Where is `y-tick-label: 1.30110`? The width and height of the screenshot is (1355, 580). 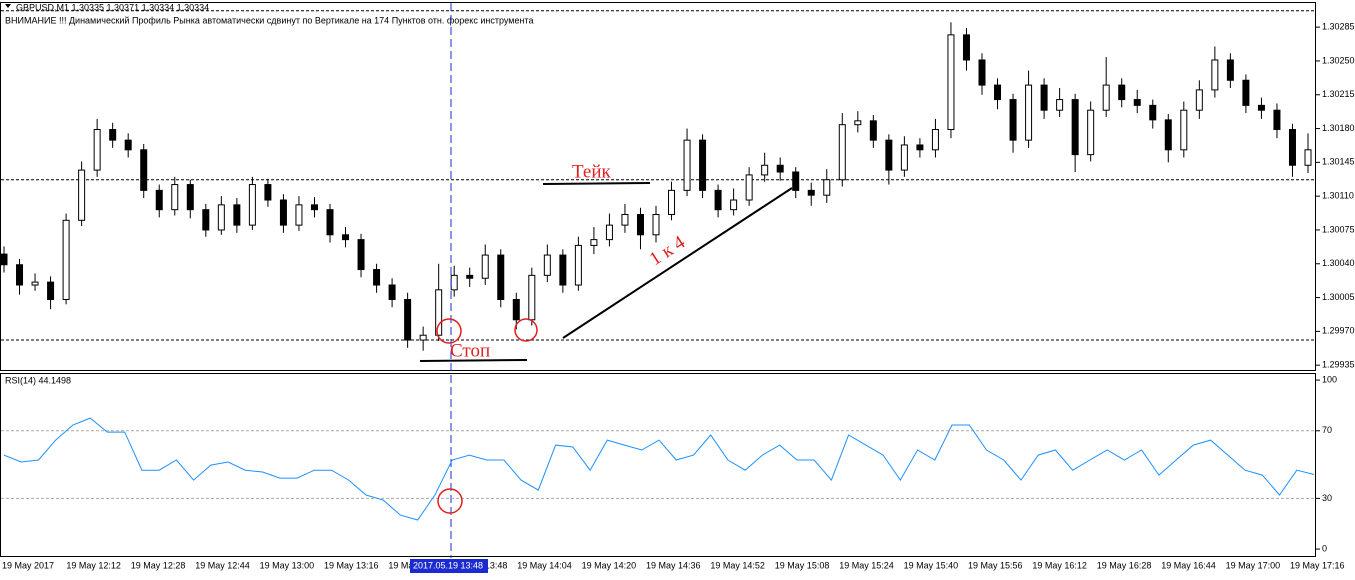 y-tick-label: 1.30110 is located at coordinates (1338, 196).